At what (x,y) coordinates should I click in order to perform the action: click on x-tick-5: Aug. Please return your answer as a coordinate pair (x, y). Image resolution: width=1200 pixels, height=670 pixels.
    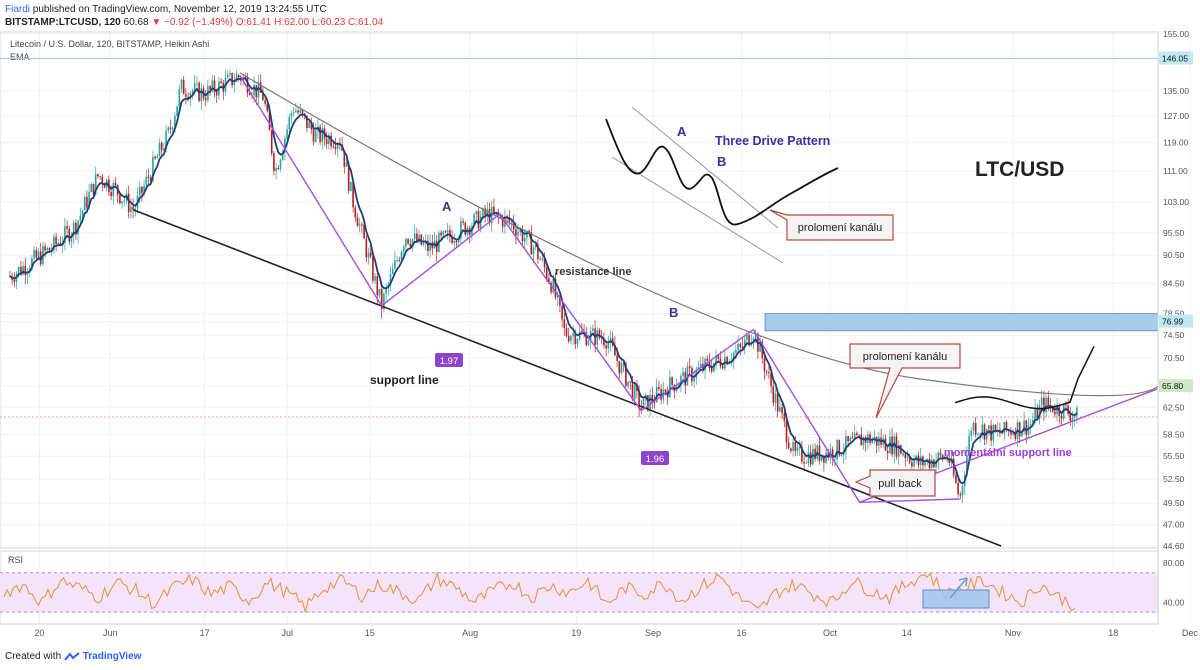
    Looking at the image, I should click on (470, 633).